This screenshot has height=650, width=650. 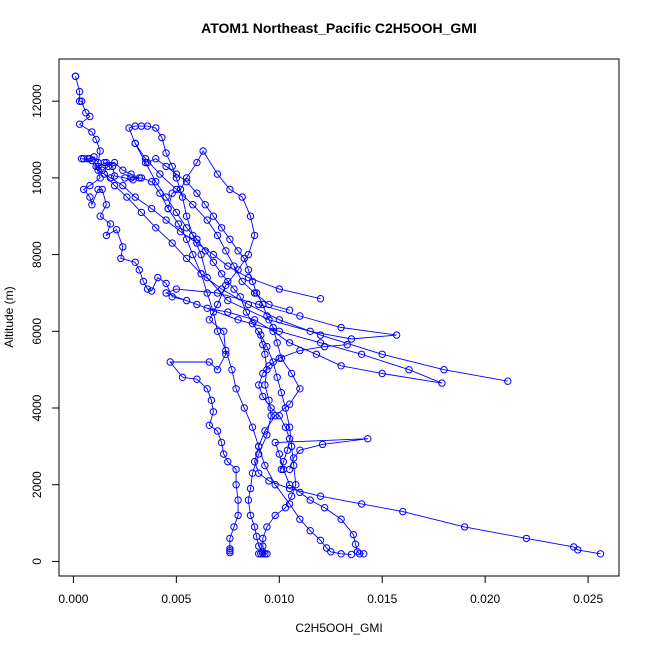 What do you see at coordinates (382, 599) in the screenshot?
I see `x-tick-label: 0.015` at bounding box center [382, 599].